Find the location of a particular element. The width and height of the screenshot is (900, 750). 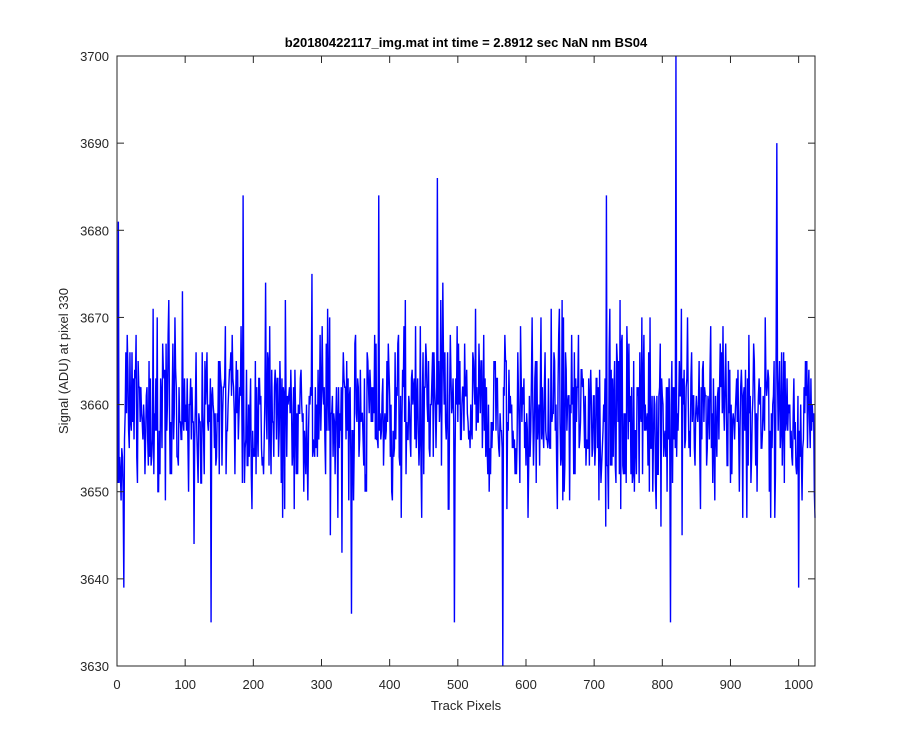

x-tick-label: 0 is located at coordinates (116, 684).